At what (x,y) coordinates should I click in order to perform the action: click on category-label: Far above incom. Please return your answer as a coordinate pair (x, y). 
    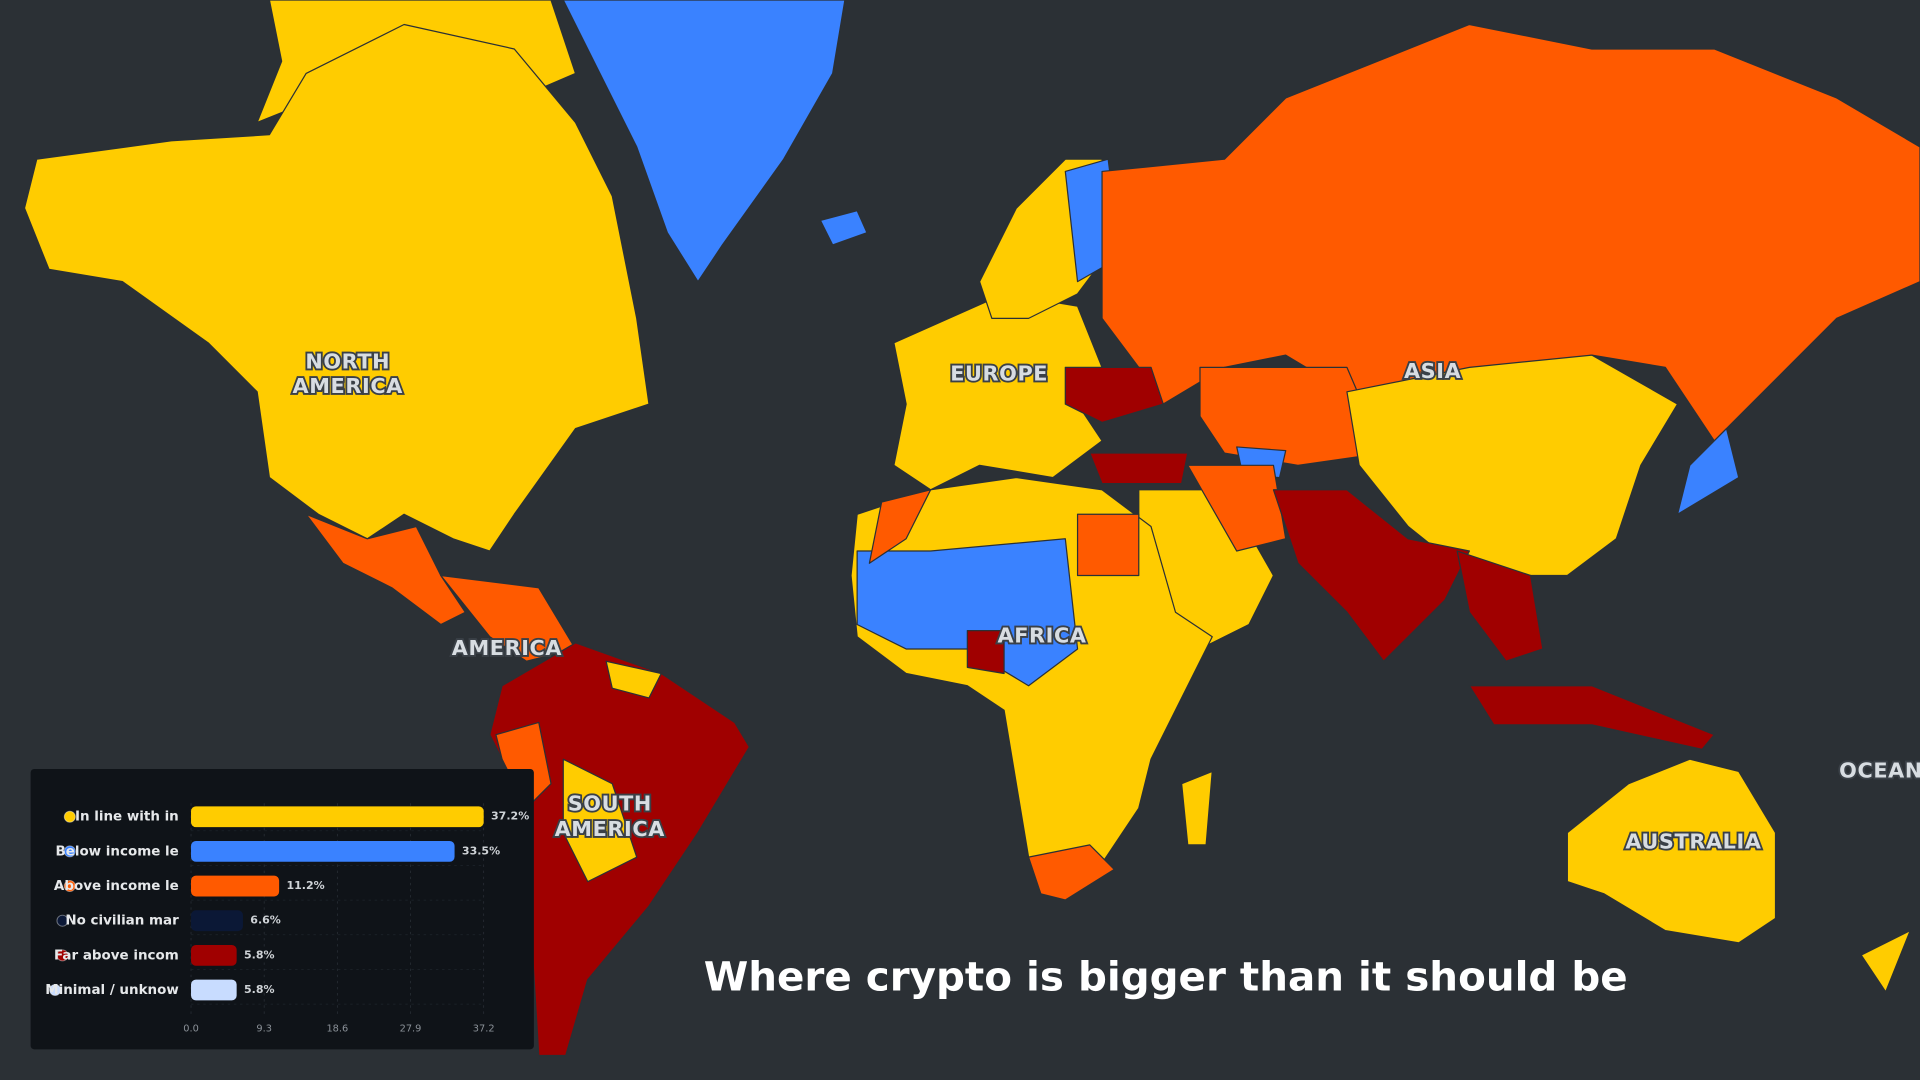
    Looking at the image, I should click on (116, 955).